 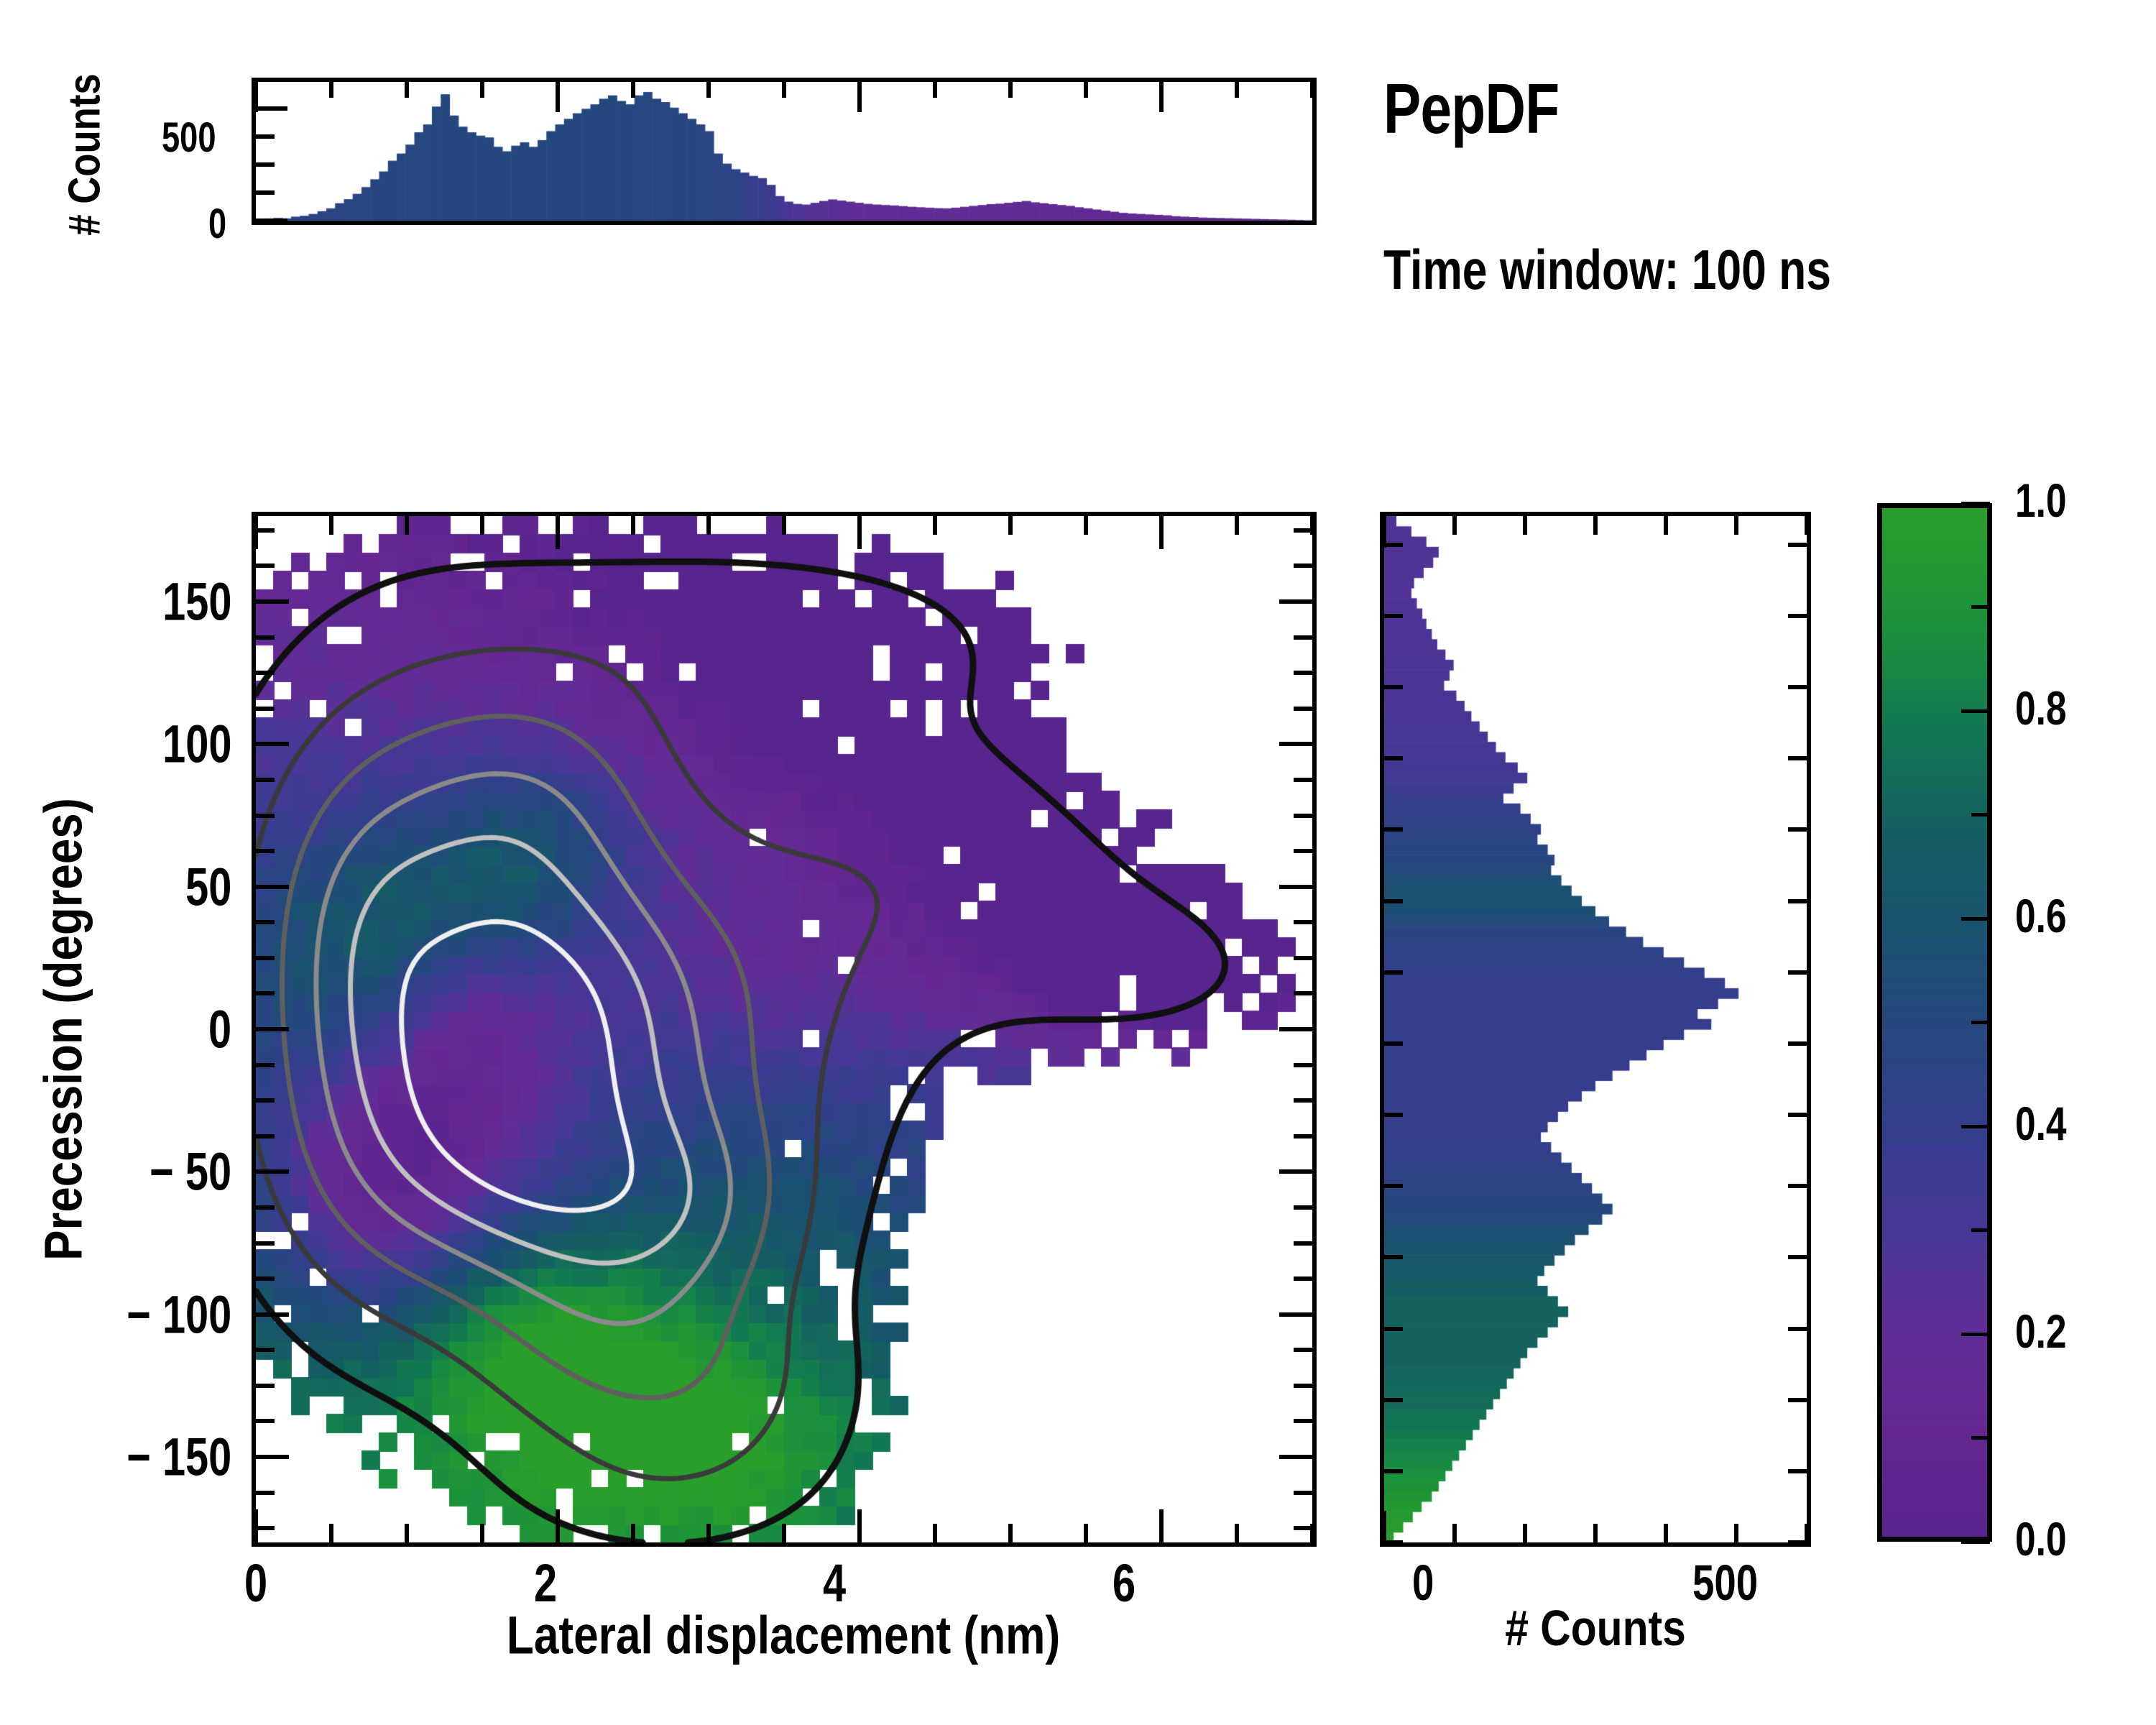 What do you see at coordinates (85, 154) in the screenshot?
I see `top-ylabel: # Counts` at bounding box center [85, 154].